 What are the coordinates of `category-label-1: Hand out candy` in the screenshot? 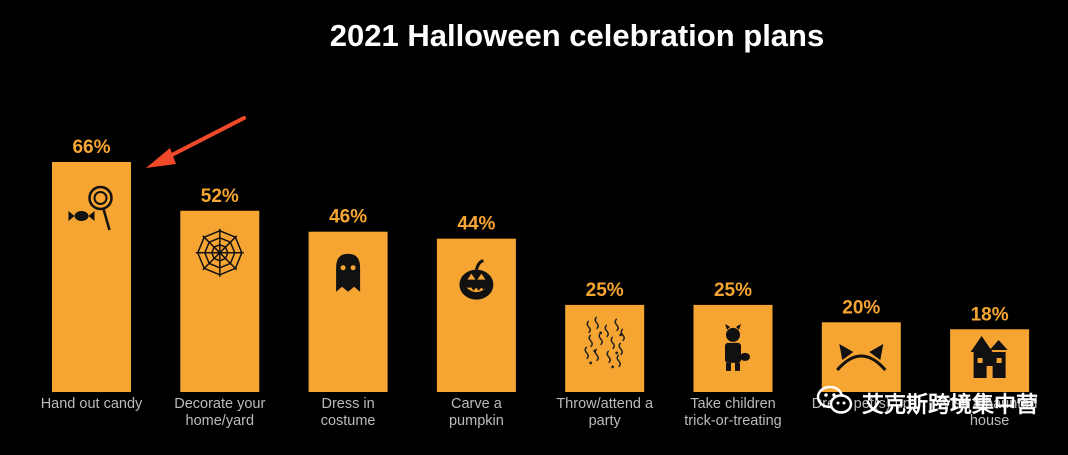 It's located at (92, 404).